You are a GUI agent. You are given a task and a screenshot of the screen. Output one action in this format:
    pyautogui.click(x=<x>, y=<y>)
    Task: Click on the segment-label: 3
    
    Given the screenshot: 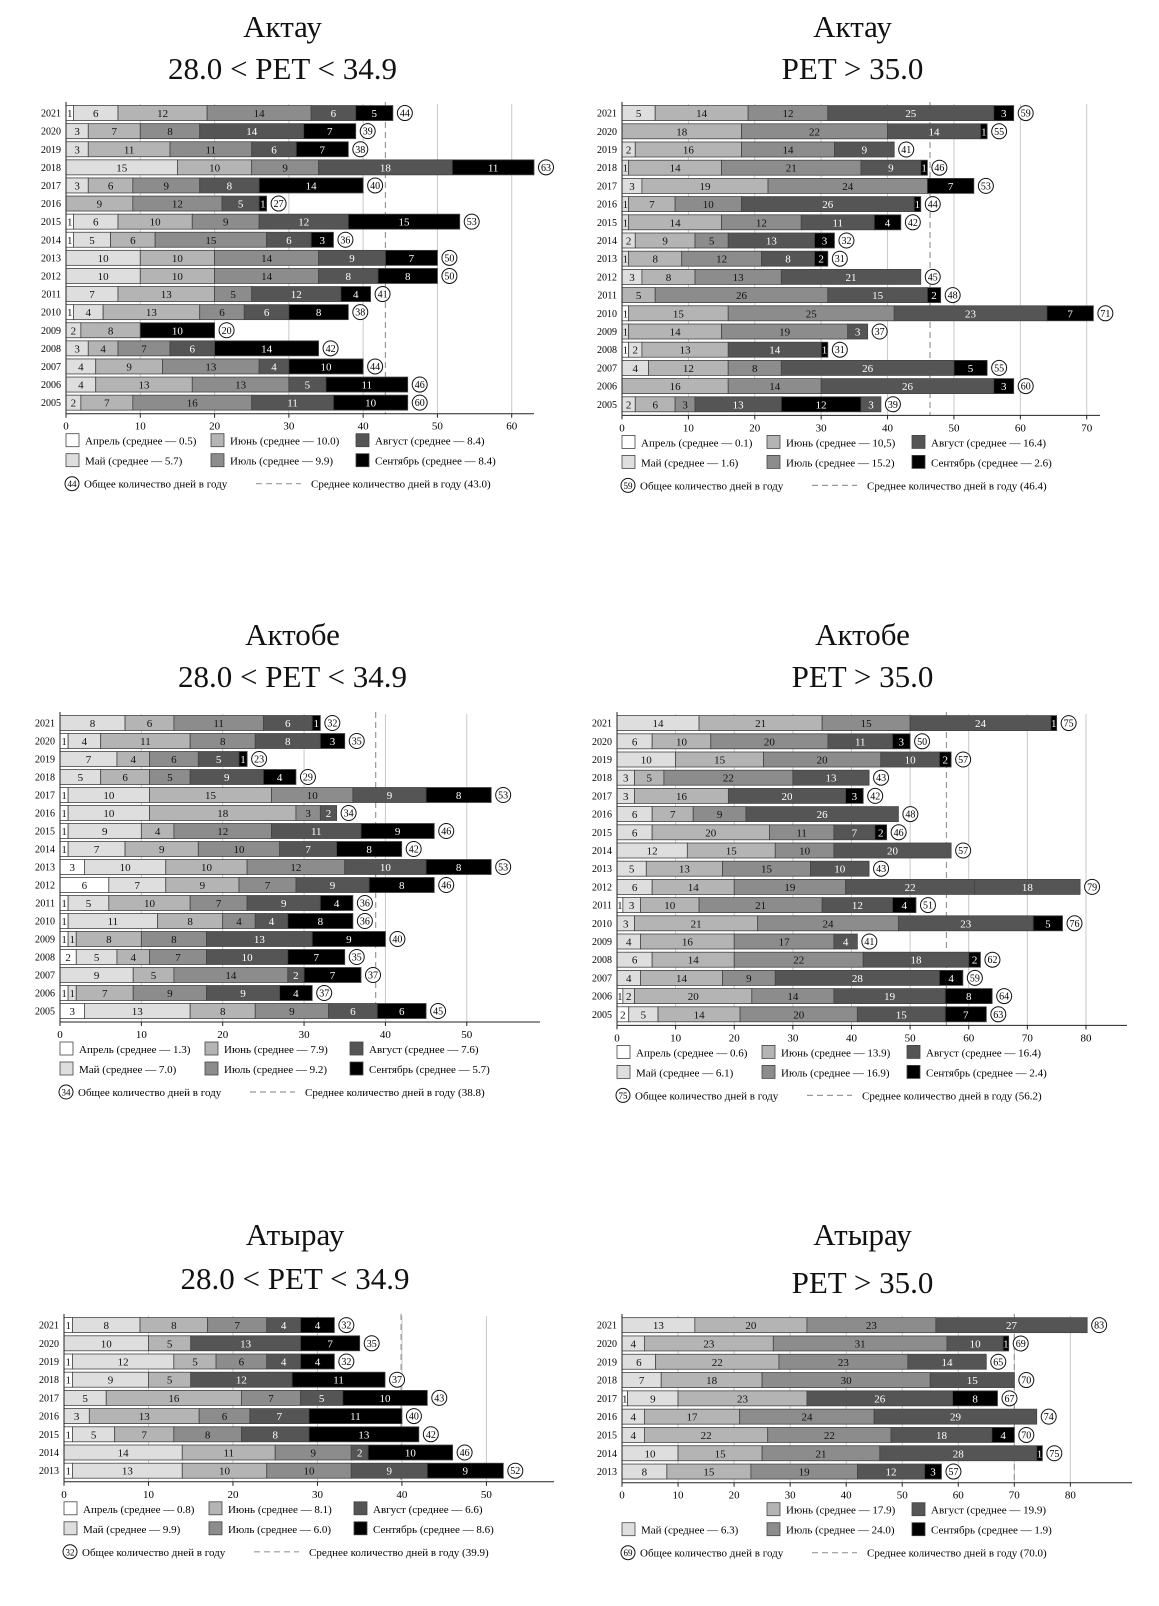 What is the action you would take?
    pyautogui.click(x=825, y=242)
    